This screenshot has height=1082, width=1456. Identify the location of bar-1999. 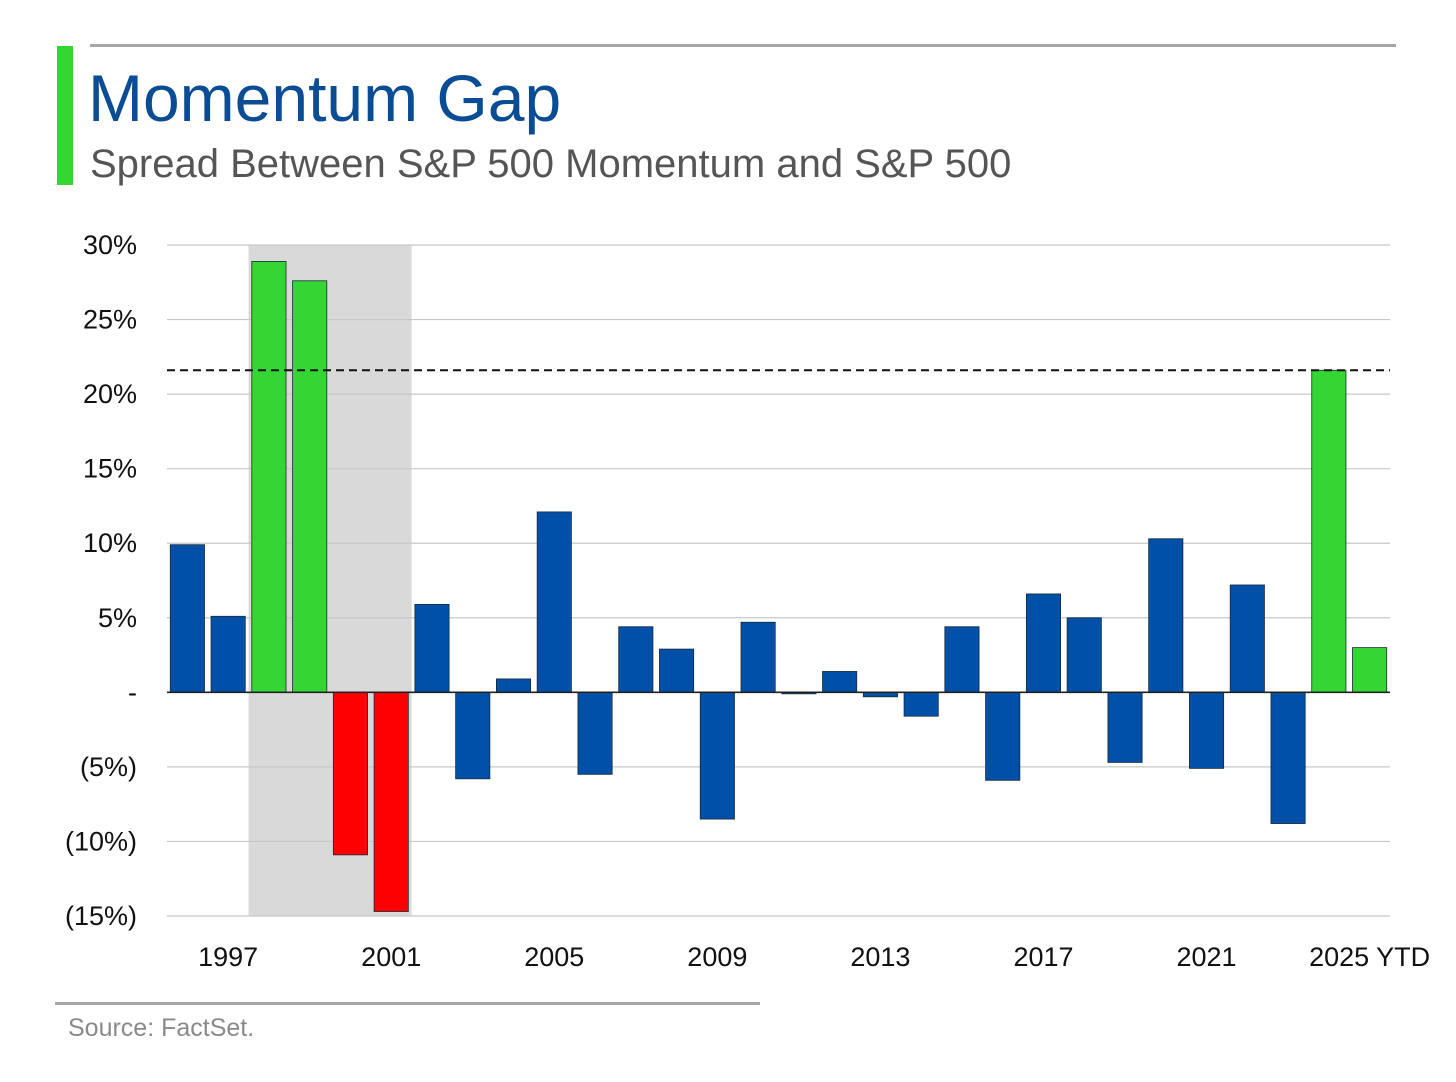
(310, 486).